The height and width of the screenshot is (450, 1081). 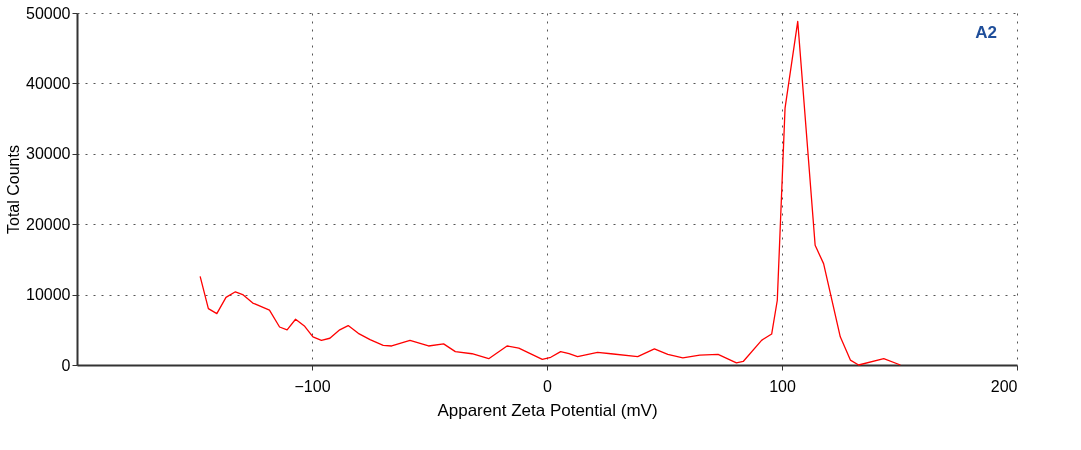 I want to click on x-axis-title: Apparent Zeta Potential (mV), so click(x=547, y=410).